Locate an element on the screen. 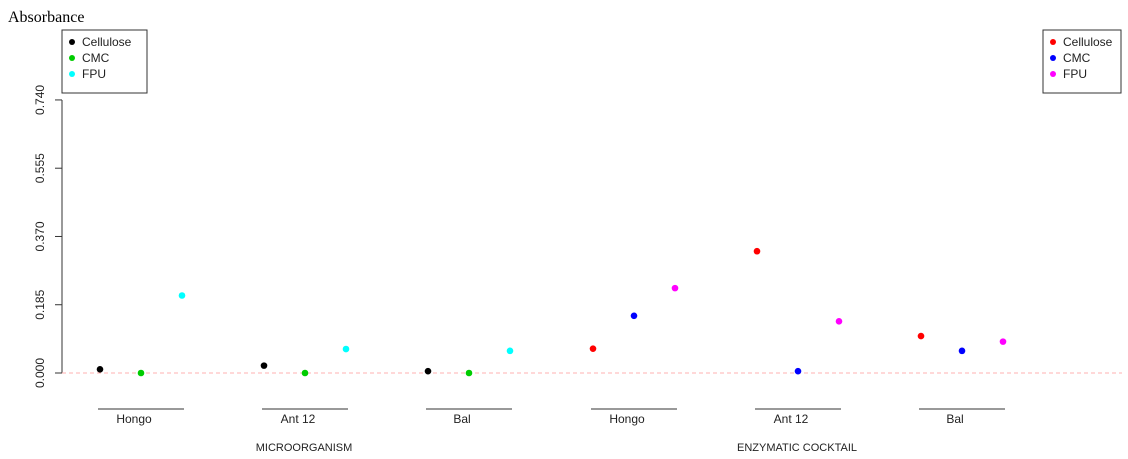 The height and width of the screenshot is (459, 1128). y-tick-label: 0.555 is located at coordinates (40, 168).